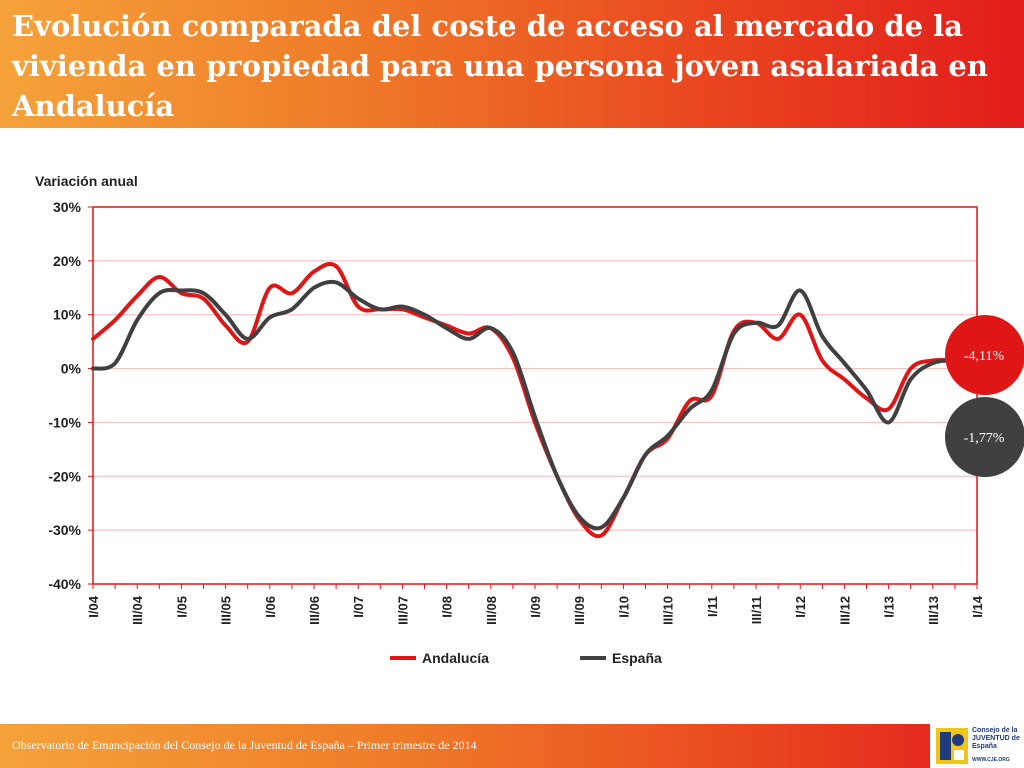  Describe the element at coordinates (991, 760) in the screenshot. I see `cje-logo-url: WWW.CJE.ORG` at that location.